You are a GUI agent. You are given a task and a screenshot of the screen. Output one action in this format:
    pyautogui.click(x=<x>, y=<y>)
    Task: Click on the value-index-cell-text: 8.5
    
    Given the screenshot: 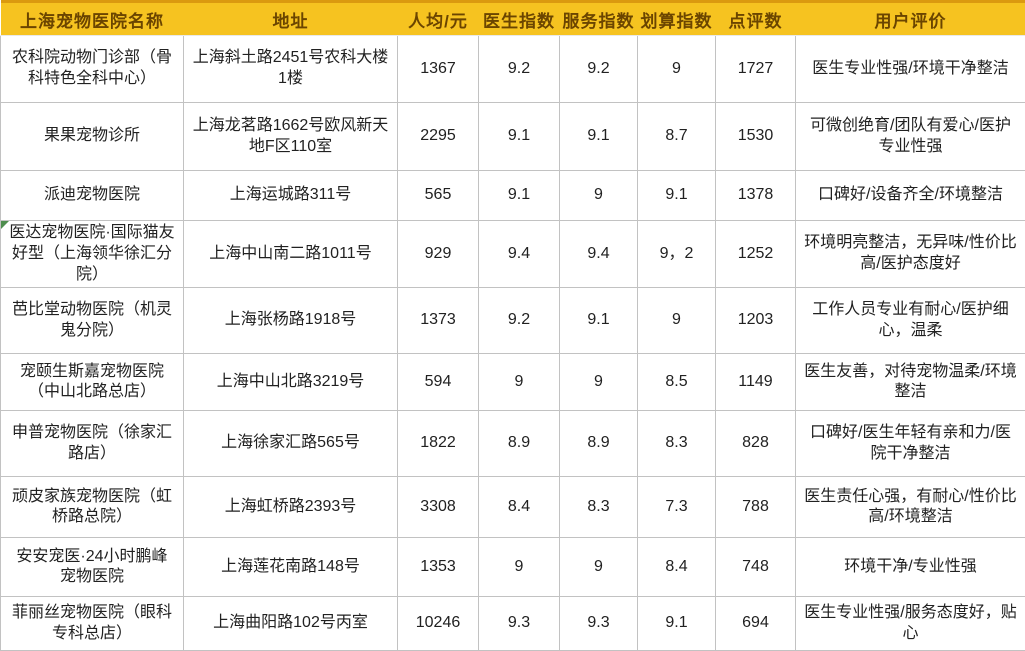 What is the action you would take?
    pyautogui.click(x=676, y=381)
    